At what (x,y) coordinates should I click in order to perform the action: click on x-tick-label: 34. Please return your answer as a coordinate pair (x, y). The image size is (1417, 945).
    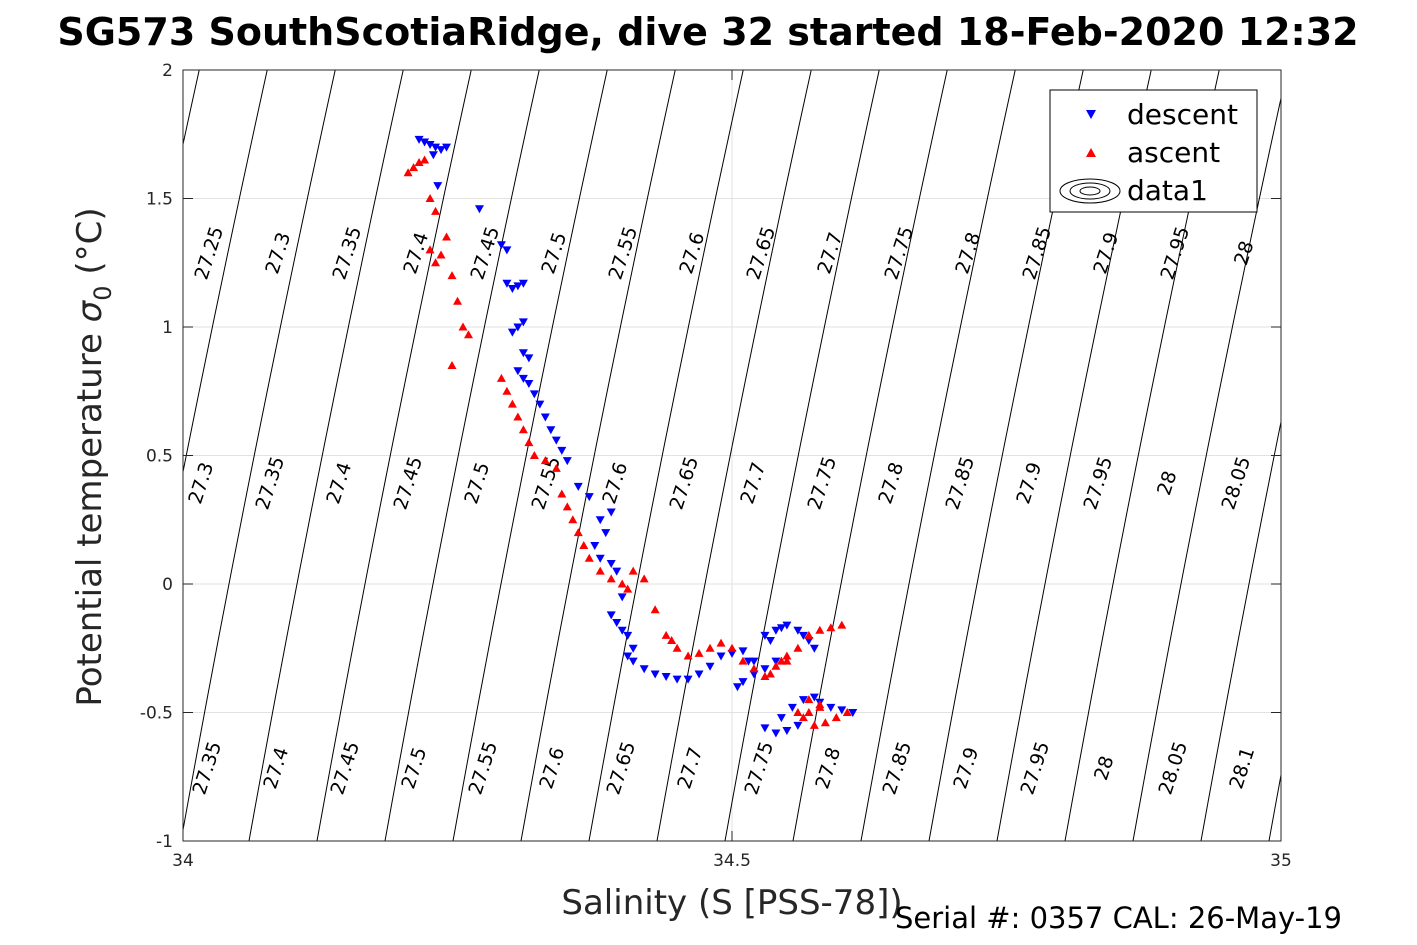
    Looking at the image, I should click on (183, 861).